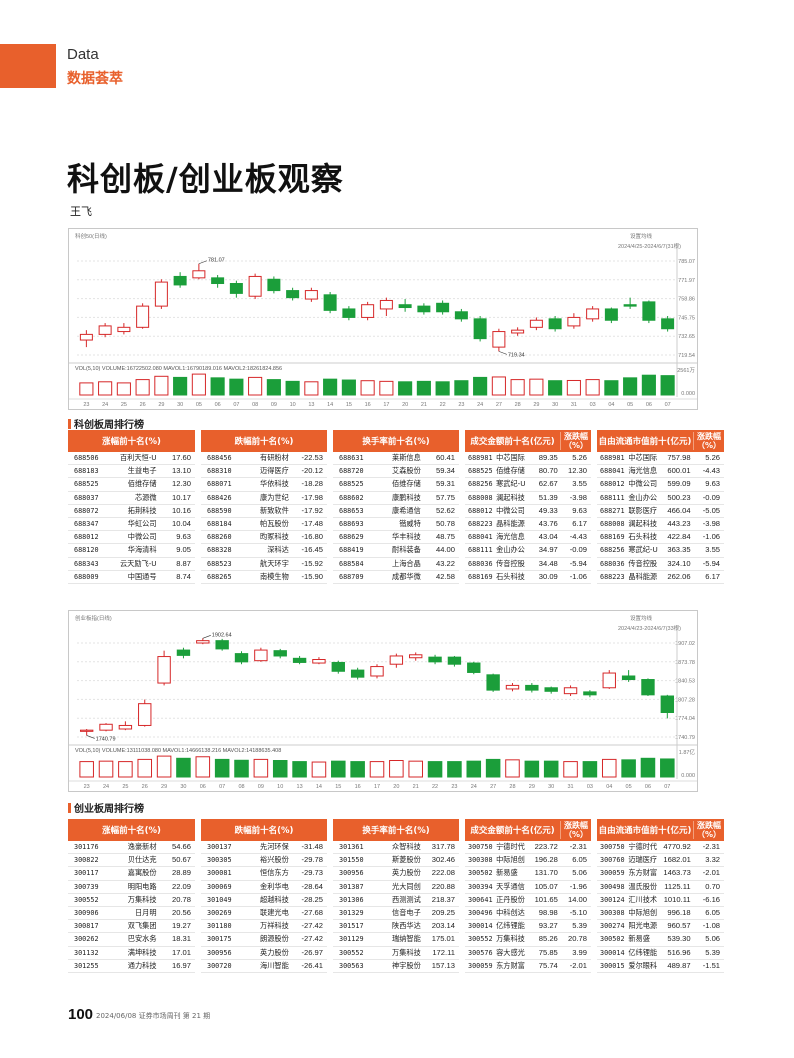 The width and height of the screenshot is (794, 1058). I want to click on x-tick-label: 30, so click(551, 787).